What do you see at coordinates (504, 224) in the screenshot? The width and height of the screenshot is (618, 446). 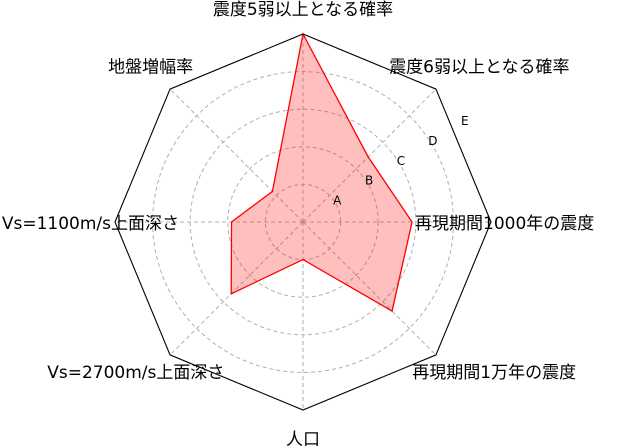 I see `axis-label-2: 再現期間1000年の震度` at bounding box center [504, 224].